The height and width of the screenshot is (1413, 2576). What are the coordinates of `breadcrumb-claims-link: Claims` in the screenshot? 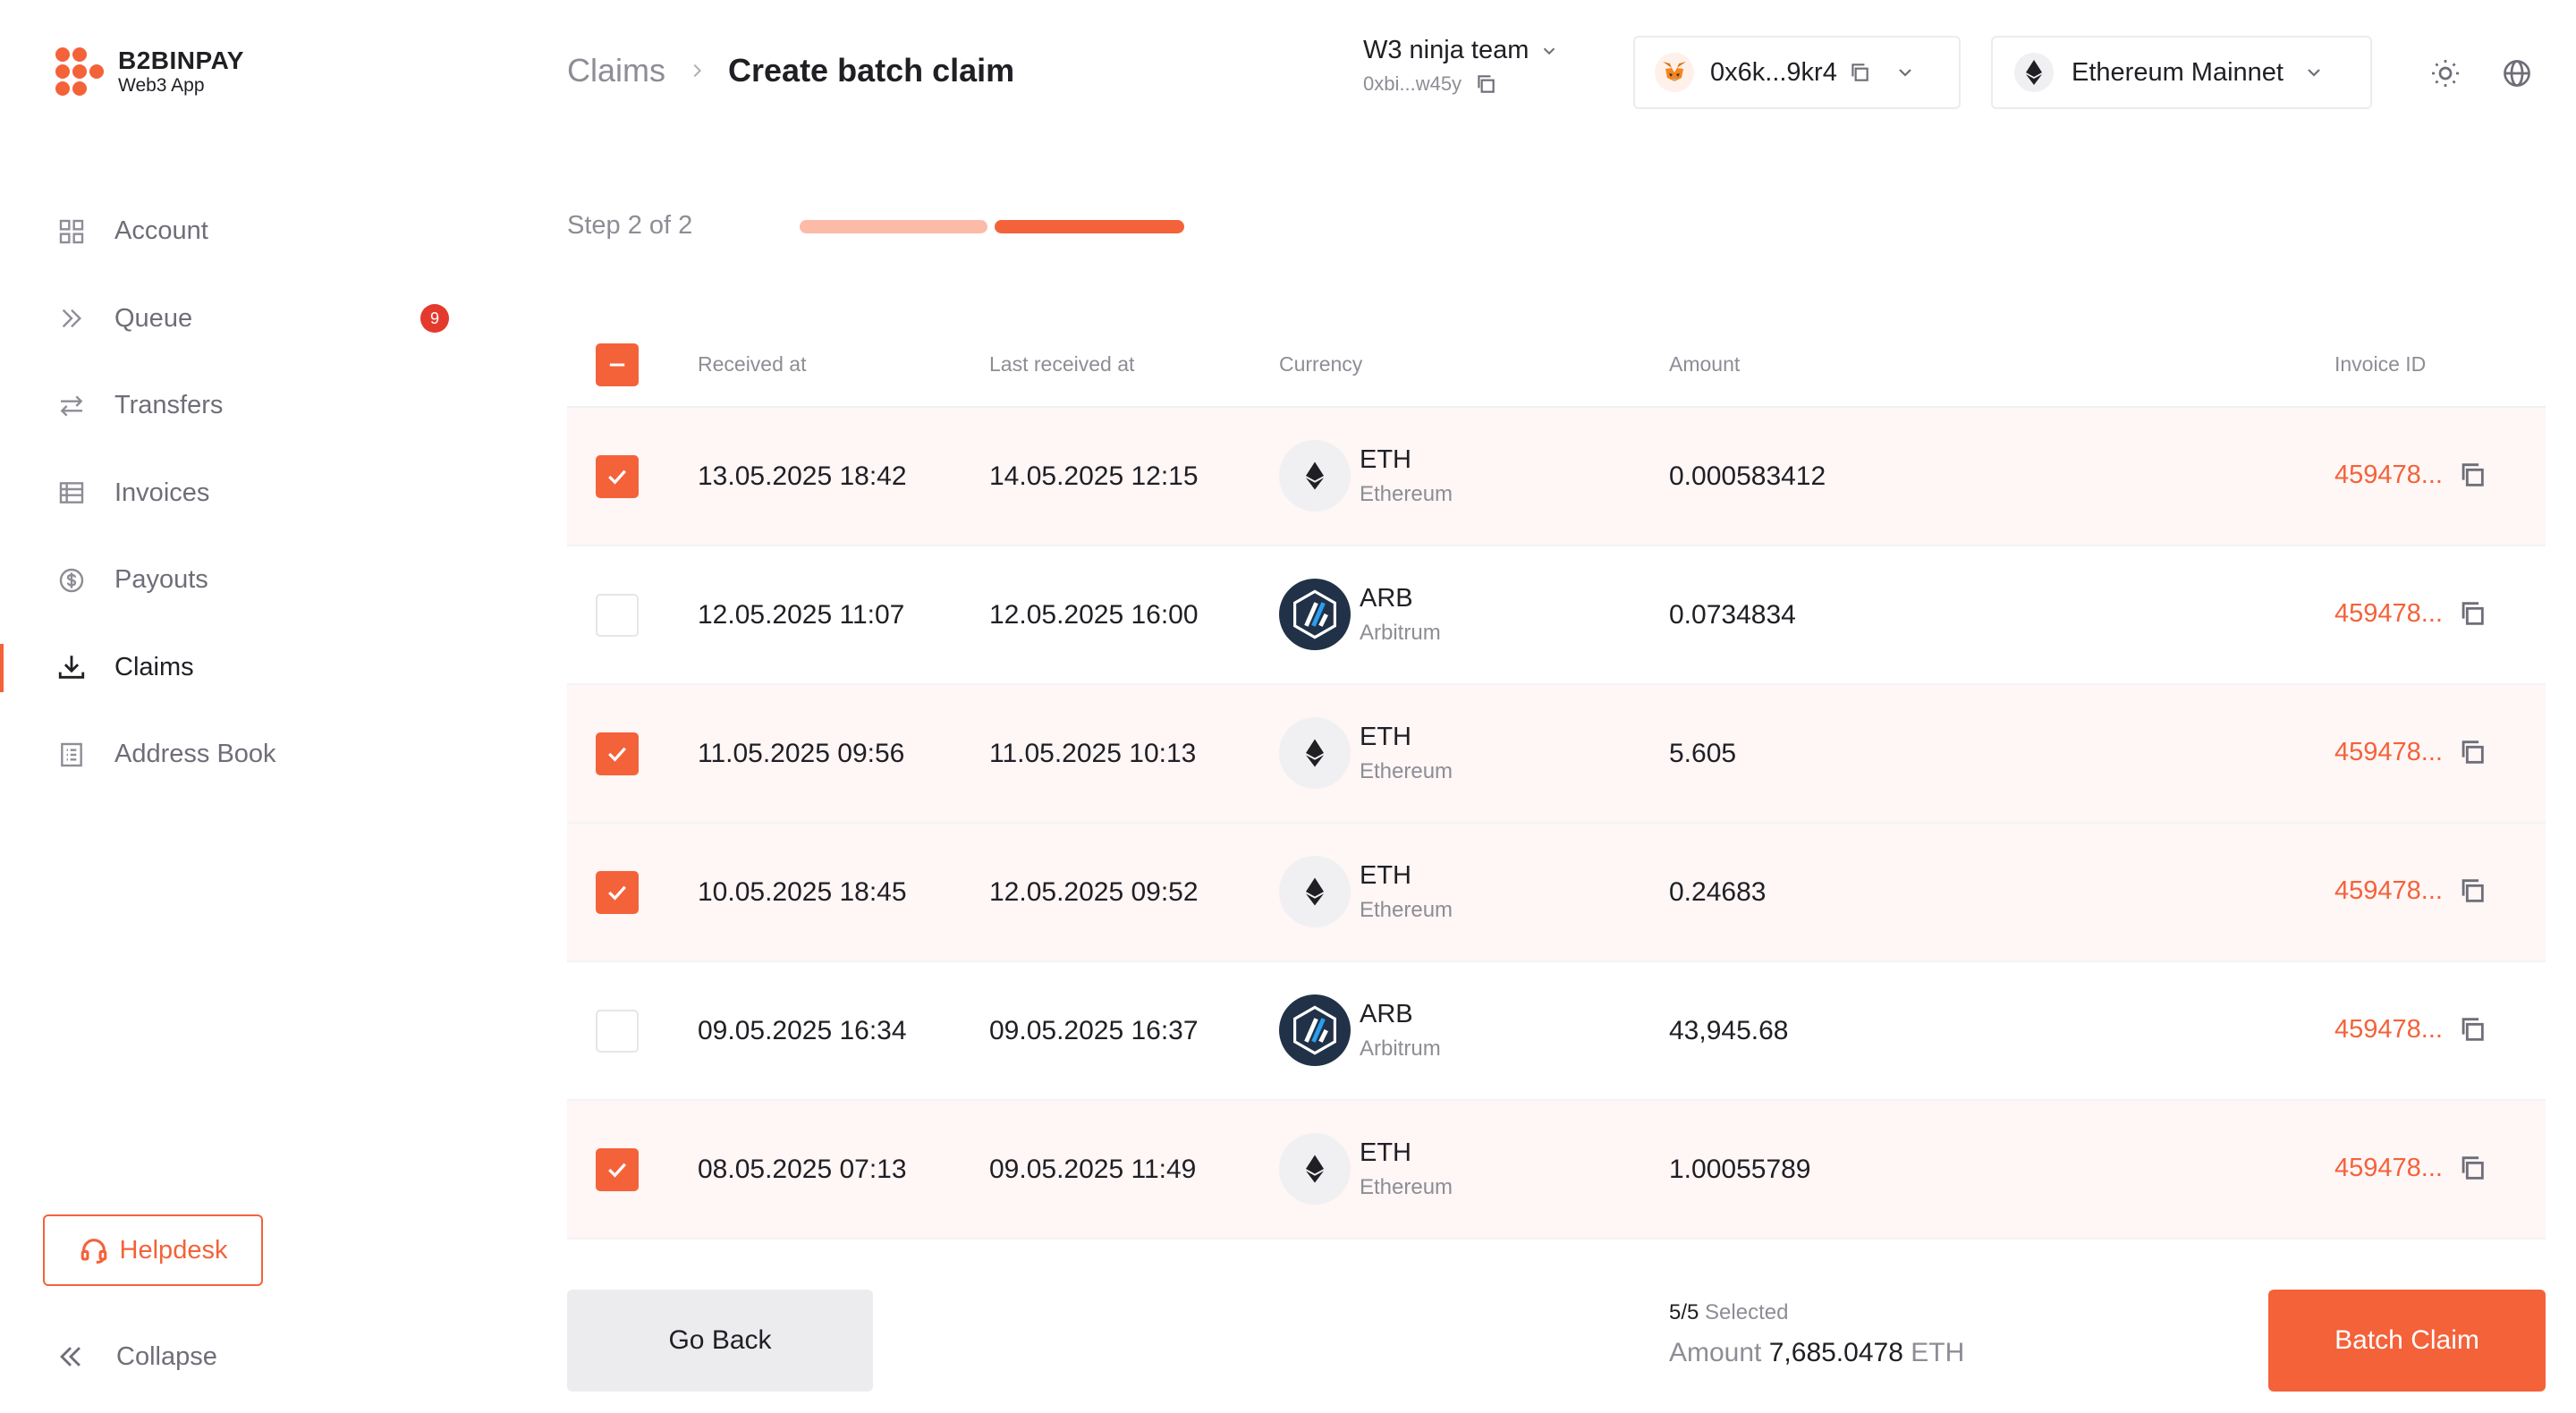 It's located at (616, 70).